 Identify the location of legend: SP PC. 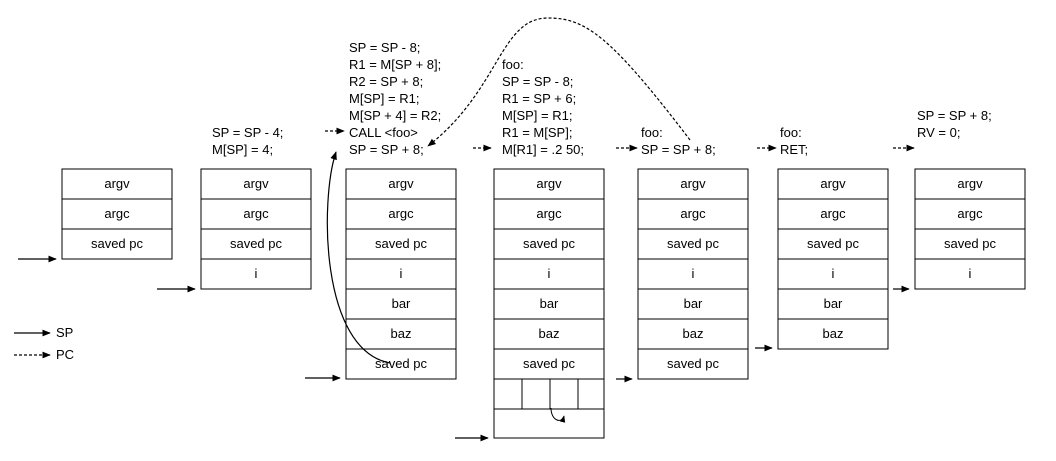
(44, 343).